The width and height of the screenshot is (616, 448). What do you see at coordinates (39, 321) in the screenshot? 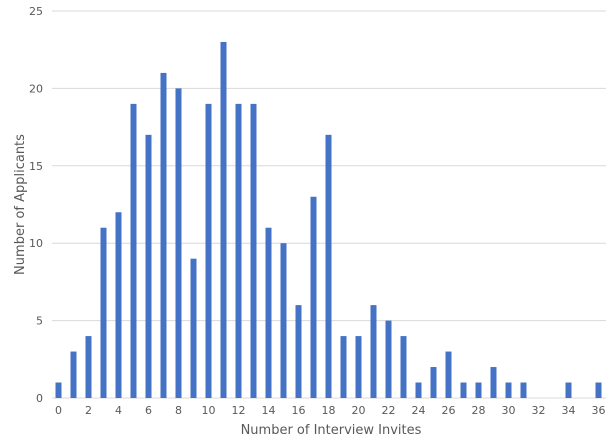
I see `y-tick-label: 5` at bounding box center [39, 321].